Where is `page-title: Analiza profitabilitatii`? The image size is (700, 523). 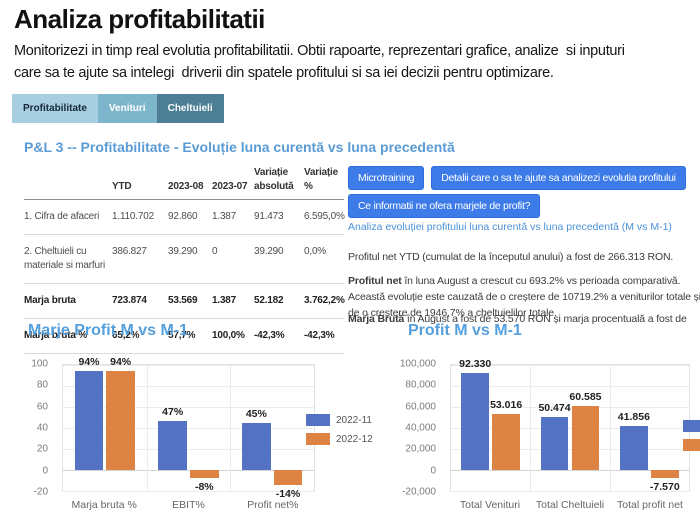 page-title: Analiza profitabilitatii is located at coordinates (139, 19).